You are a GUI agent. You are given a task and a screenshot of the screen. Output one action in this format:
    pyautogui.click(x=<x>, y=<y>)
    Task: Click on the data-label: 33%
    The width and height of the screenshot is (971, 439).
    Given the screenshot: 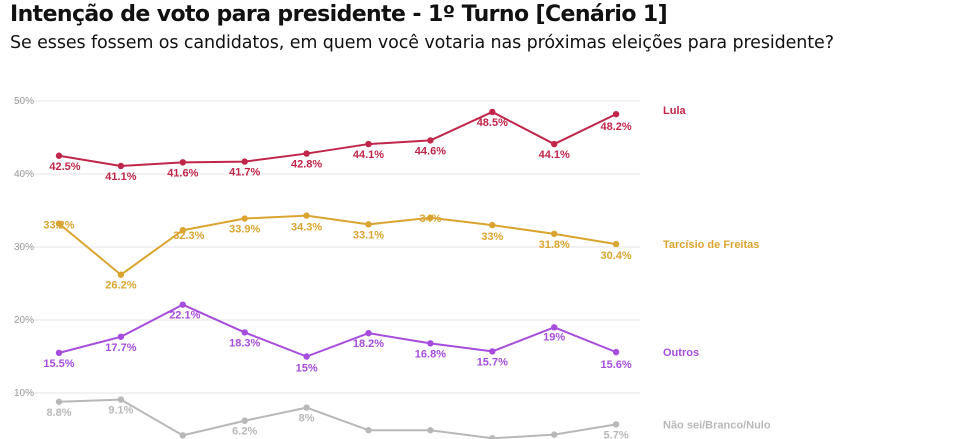 What is the action you would take?
    pyautogui.click(x=492, y=237)
    